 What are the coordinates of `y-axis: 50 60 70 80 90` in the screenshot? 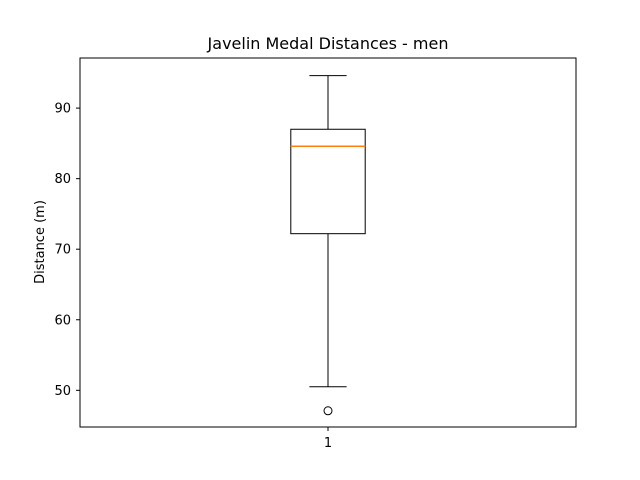 It's located at (67, 250).